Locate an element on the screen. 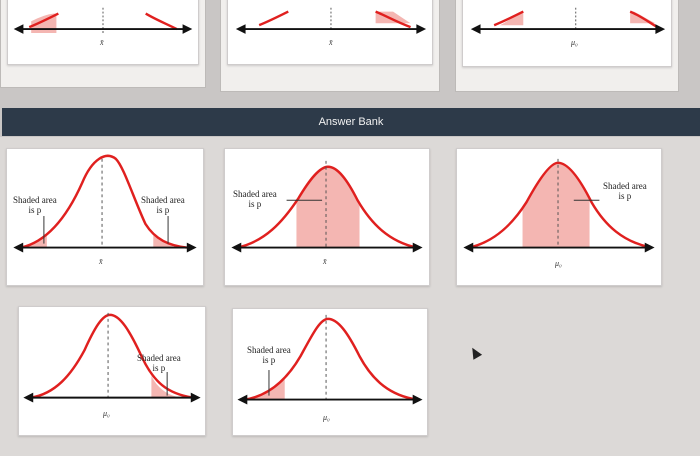 Image resolution: width=700 pixels, height=456 pixels. drop-target-3: μ₀ is located at coordinates (567, 46).